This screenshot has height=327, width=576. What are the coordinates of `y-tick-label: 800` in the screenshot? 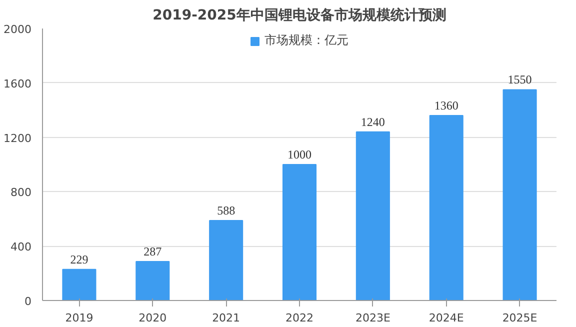 It's located at (21, 193).